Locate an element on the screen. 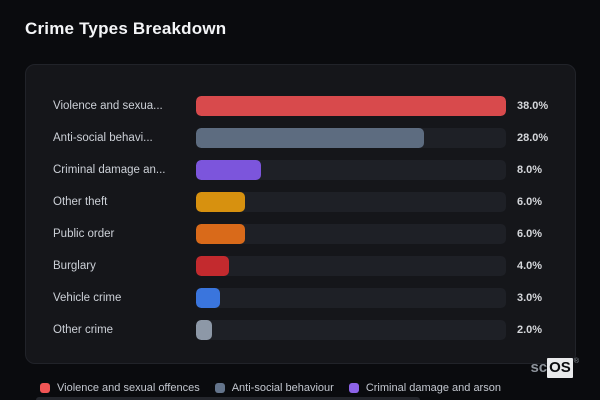  legend-label: Criminal damage and arson is located at coordinates (433, 388).